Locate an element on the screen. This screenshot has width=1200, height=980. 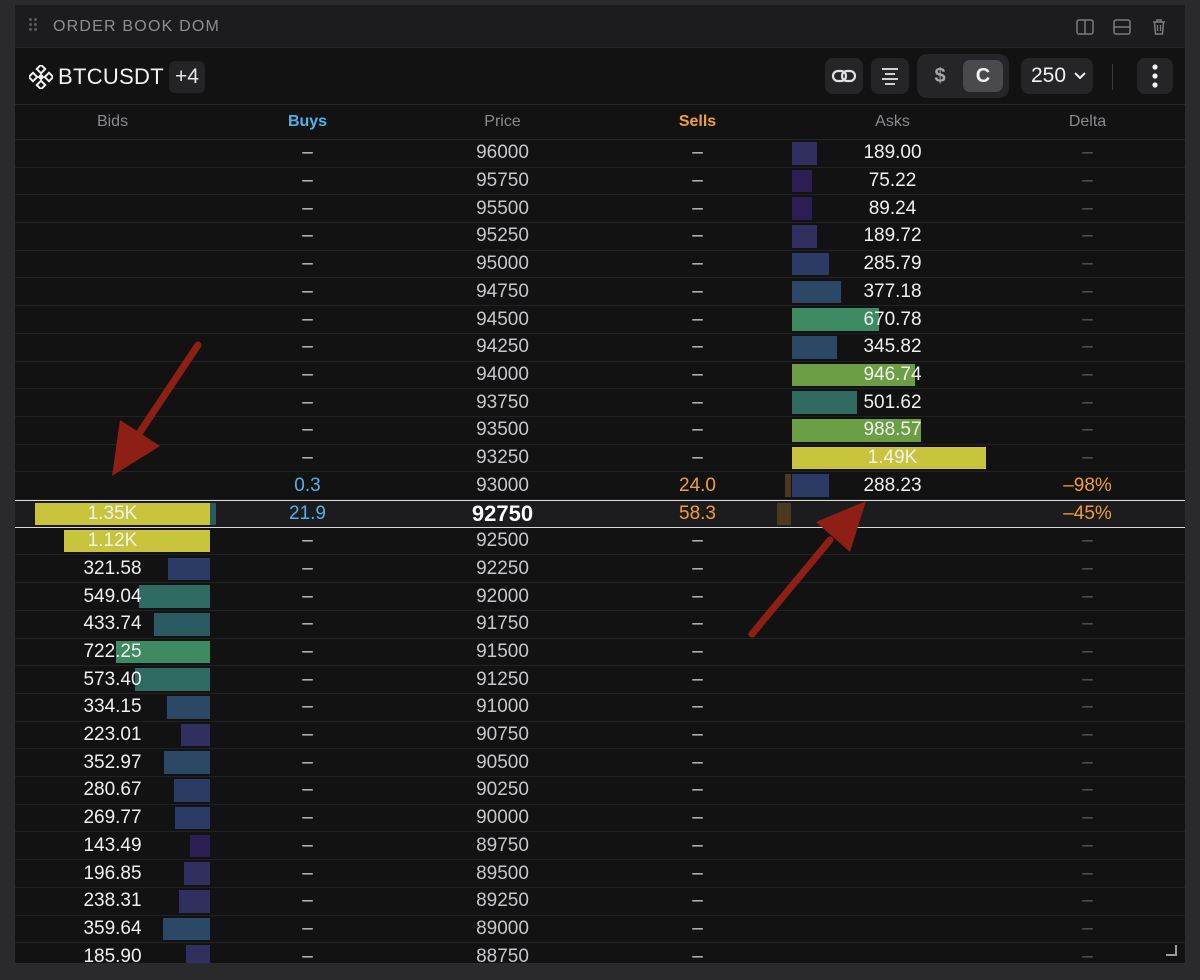
price-level-row: 238.31 – 89250 – – is located at coordinates (600, 902).